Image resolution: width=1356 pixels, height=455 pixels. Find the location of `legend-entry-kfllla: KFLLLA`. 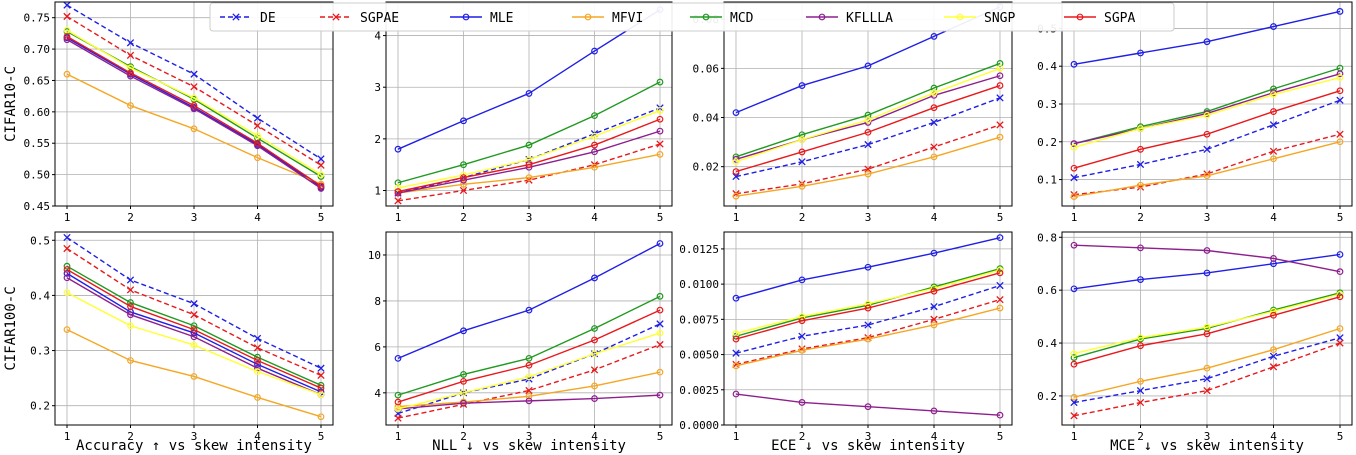

legend-entry-kfllla: KFLLLA is located at coordinates (849, 18).